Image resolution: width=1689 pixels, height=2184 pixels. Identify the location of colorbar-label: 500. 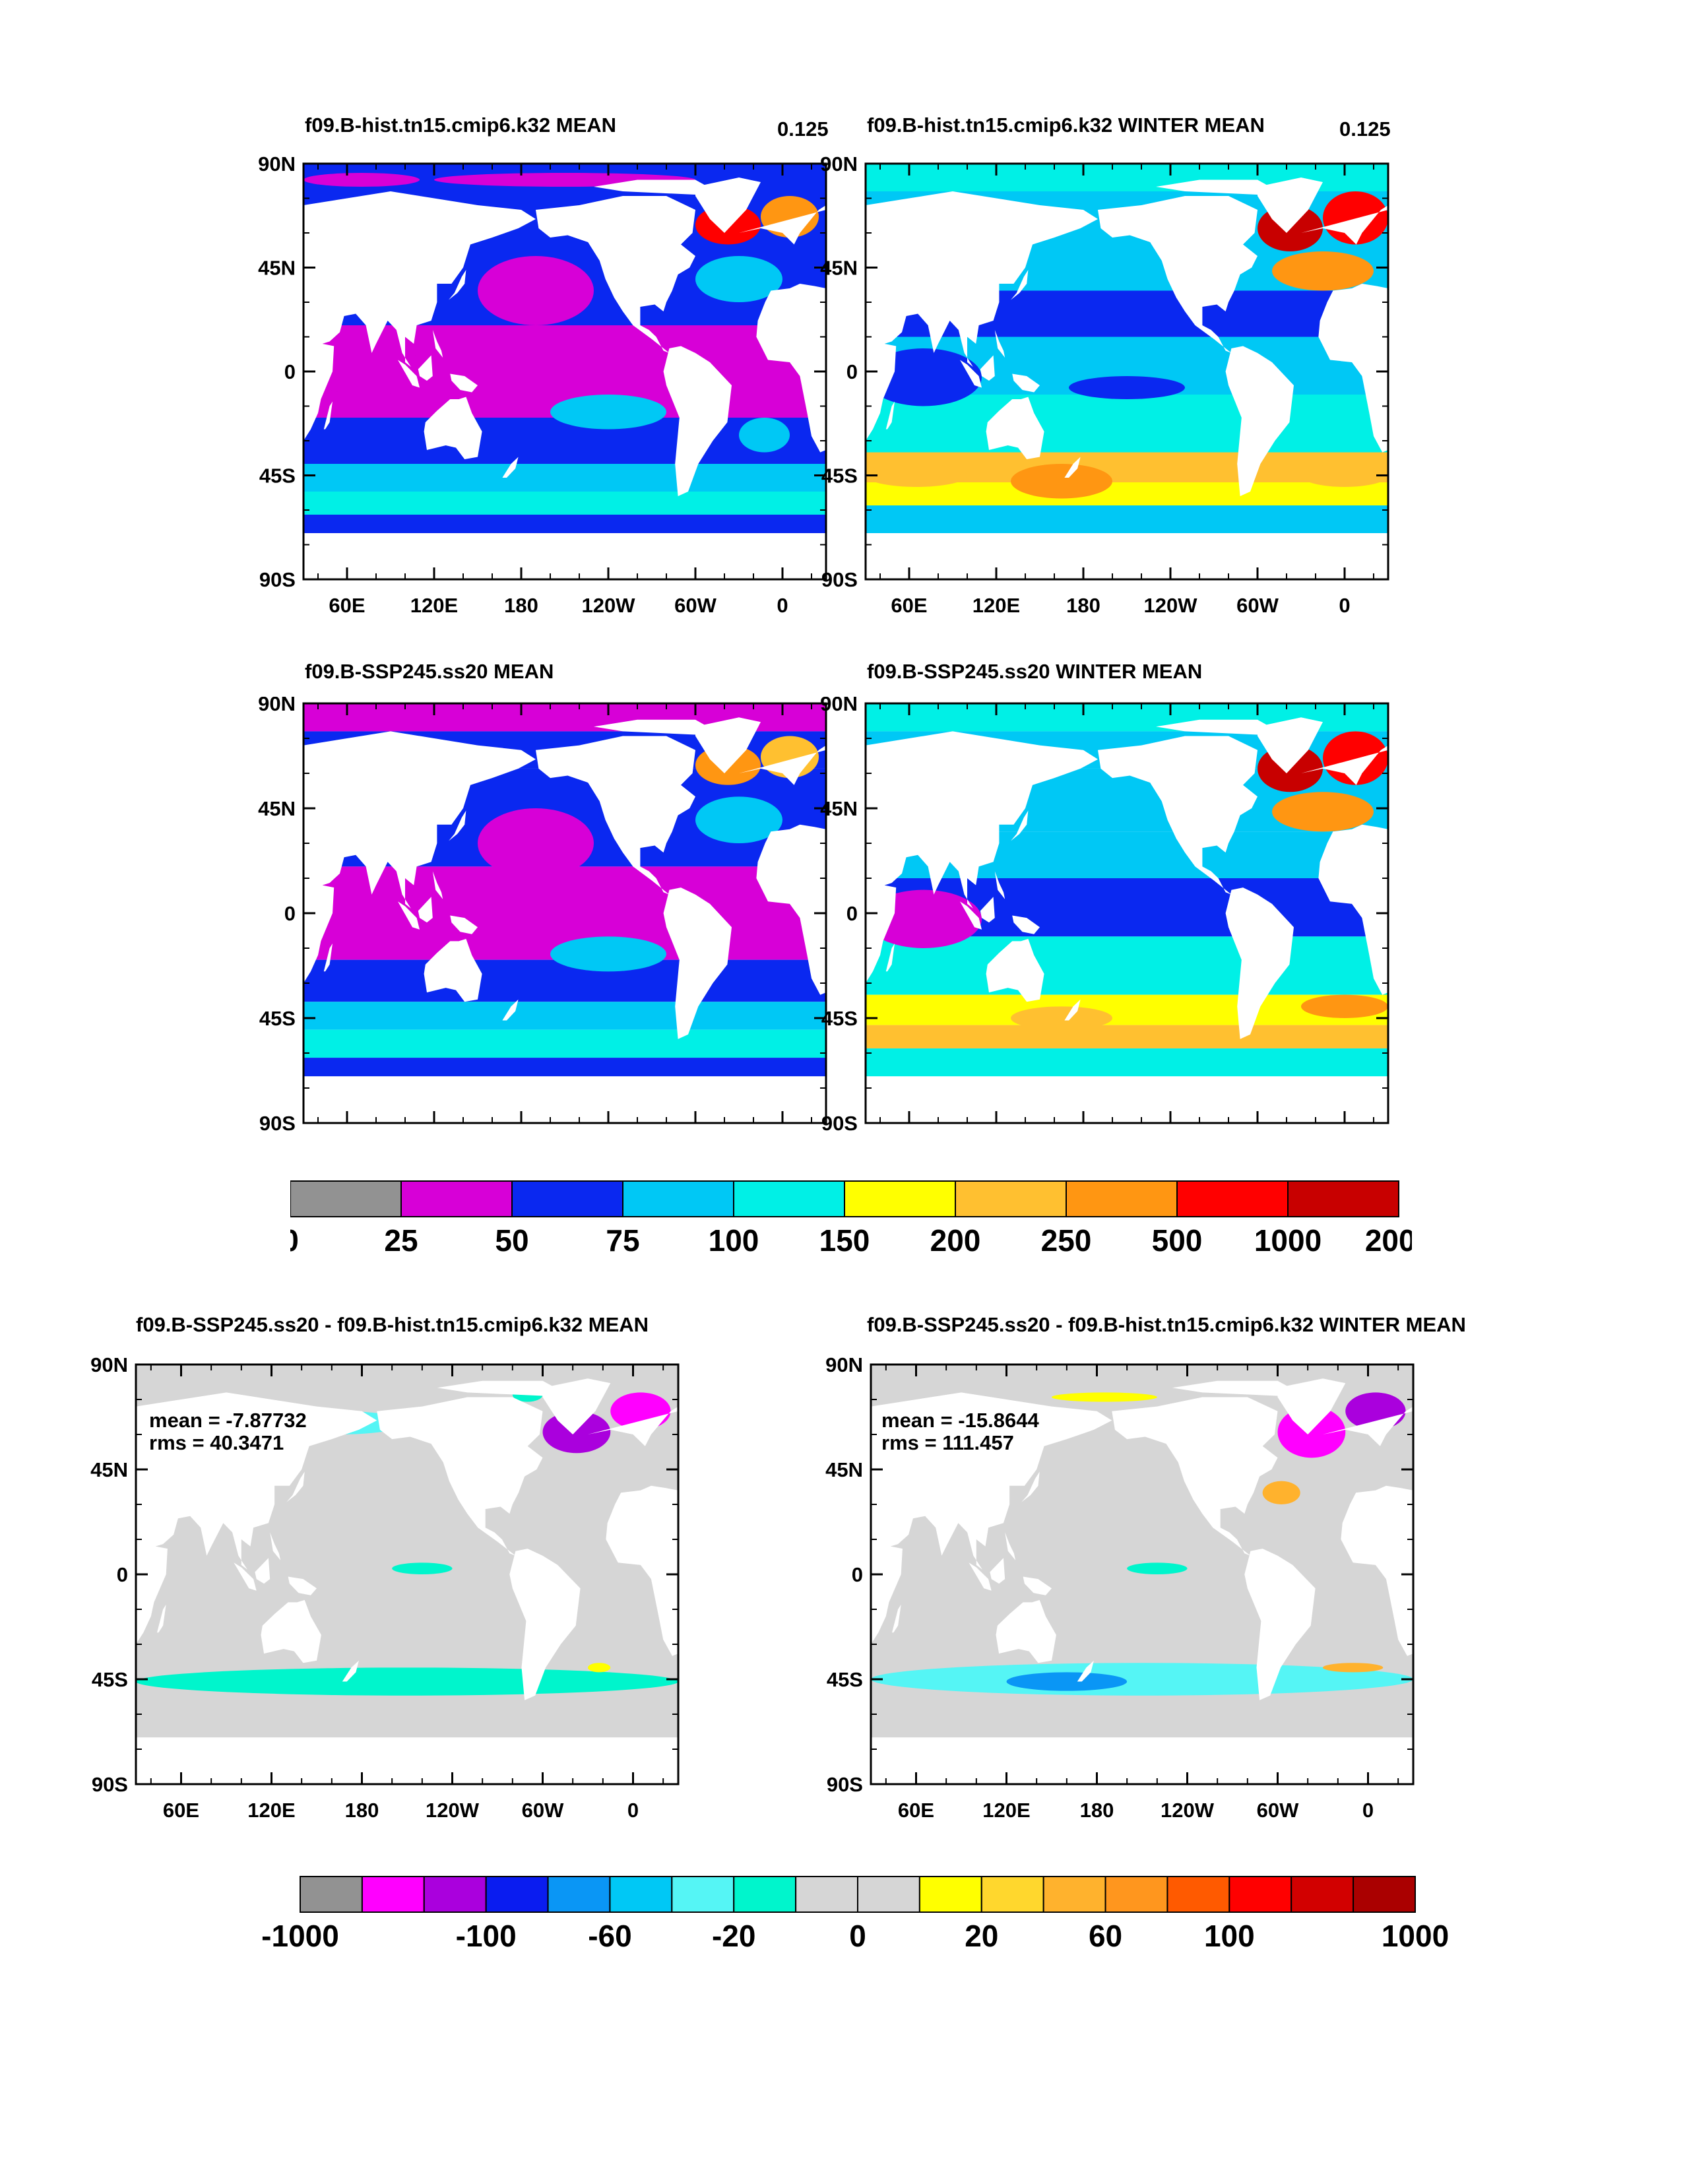
(1177, 1238).